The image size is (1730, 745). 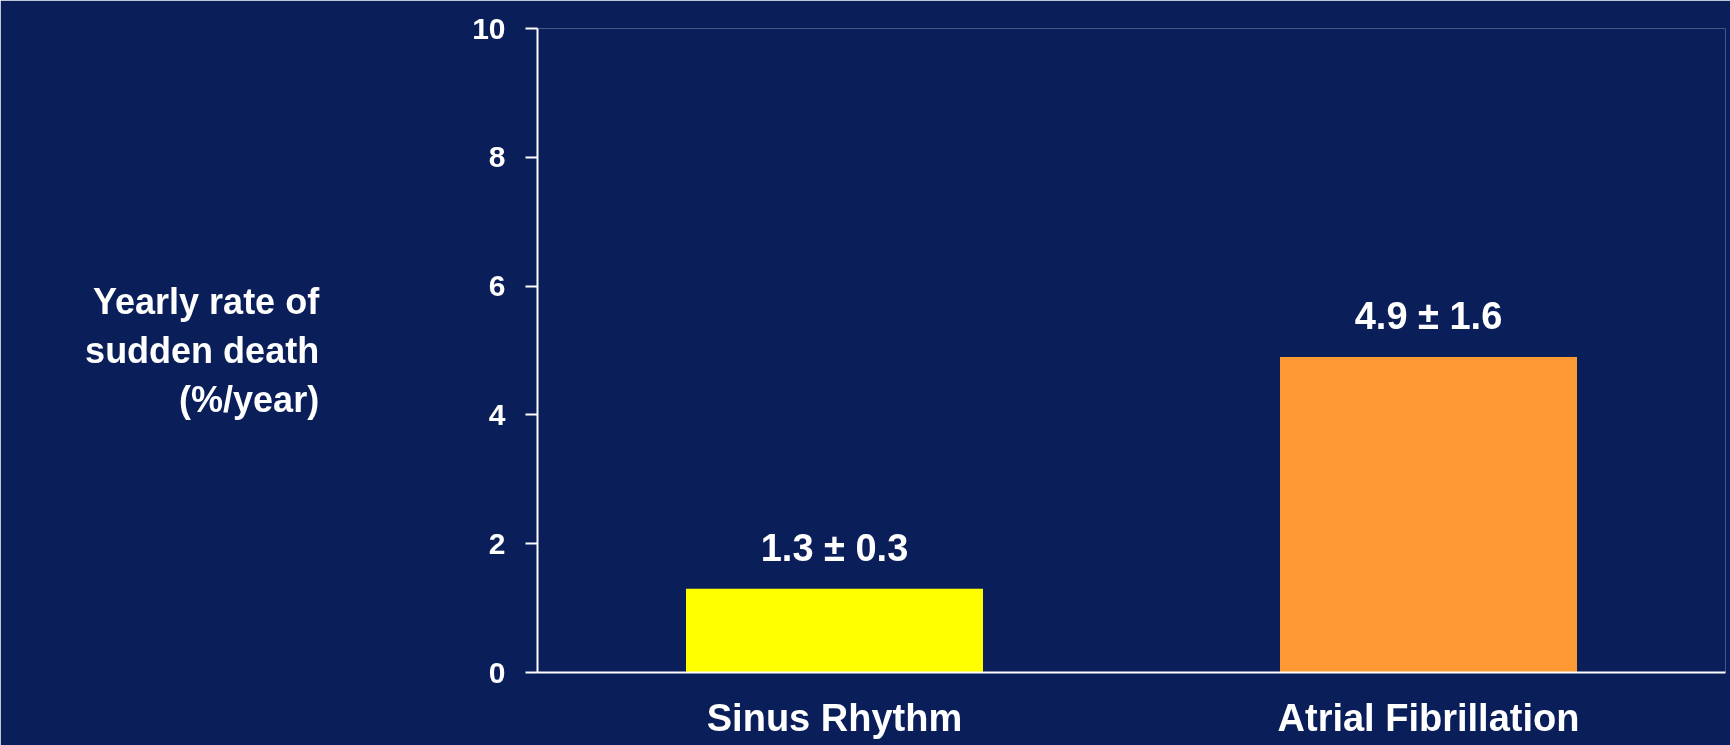 I want to click on y-tick-label: 8, so click(x=497, y=157).